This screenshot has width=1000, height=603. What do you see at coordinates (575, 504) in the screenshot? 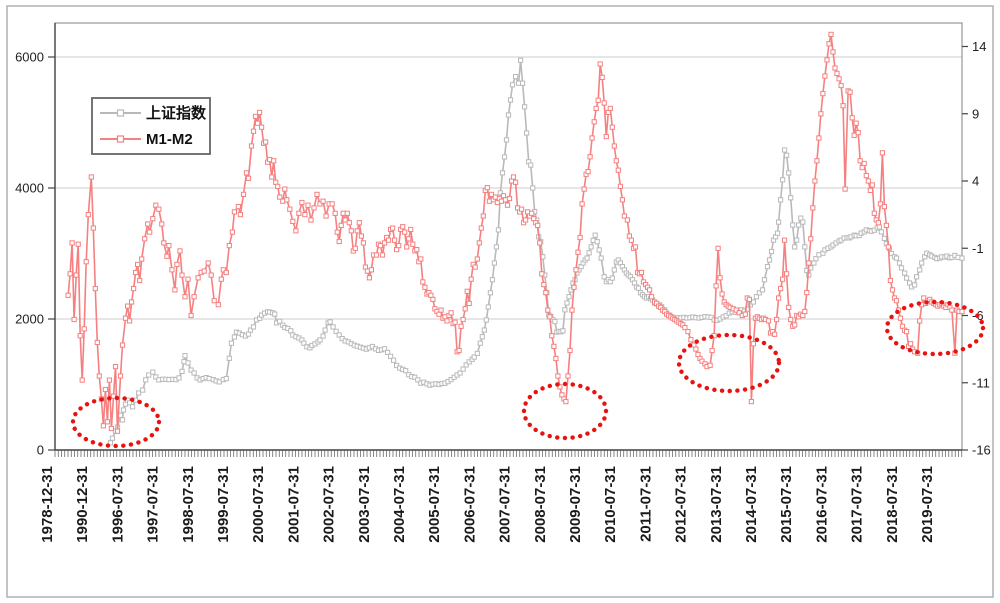
I see `x-axis-tick-label: 2009-07-31` at bounding box center [575, 504].